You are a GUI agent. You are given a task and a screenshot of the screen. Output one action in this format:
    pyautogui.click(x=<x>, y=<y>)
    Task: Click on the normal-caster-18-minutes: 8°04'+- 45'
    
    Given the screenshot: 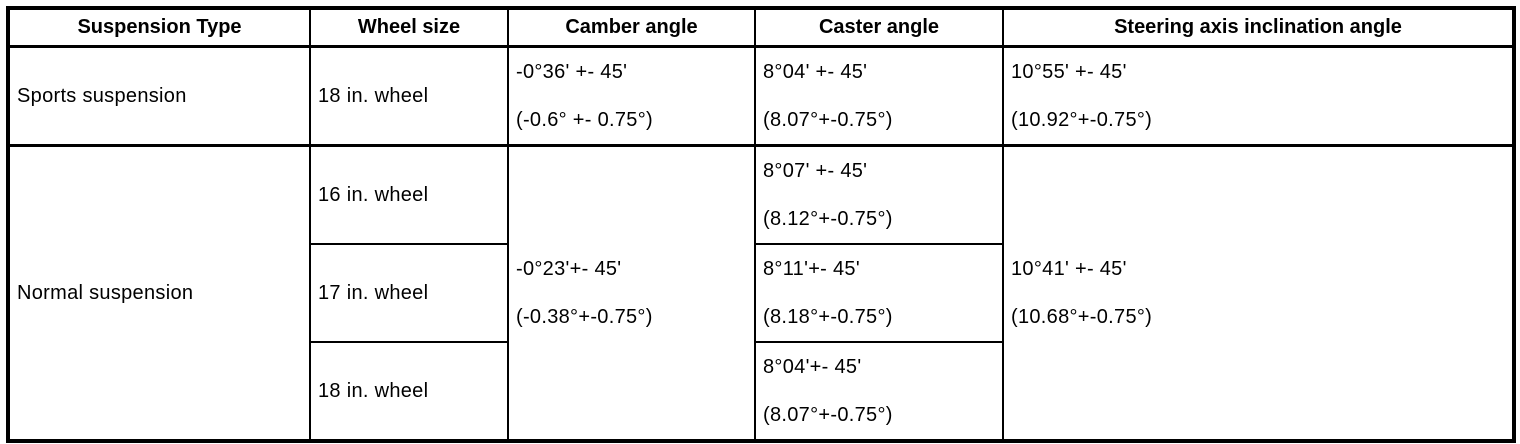 What is the action you would take?
    pyautogui.click(x=812, y=366)
    